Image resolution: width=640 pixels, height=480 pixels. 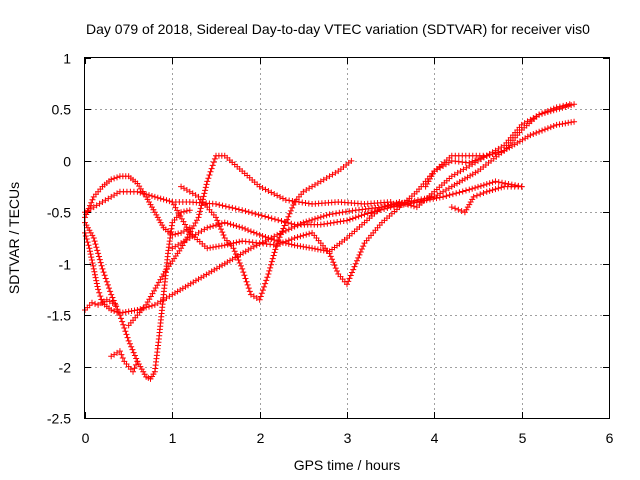 What do you see at coordinates (348, 438) in the screenshot?
I see `x-tick-label: 3` at bounding box center [348, 438].